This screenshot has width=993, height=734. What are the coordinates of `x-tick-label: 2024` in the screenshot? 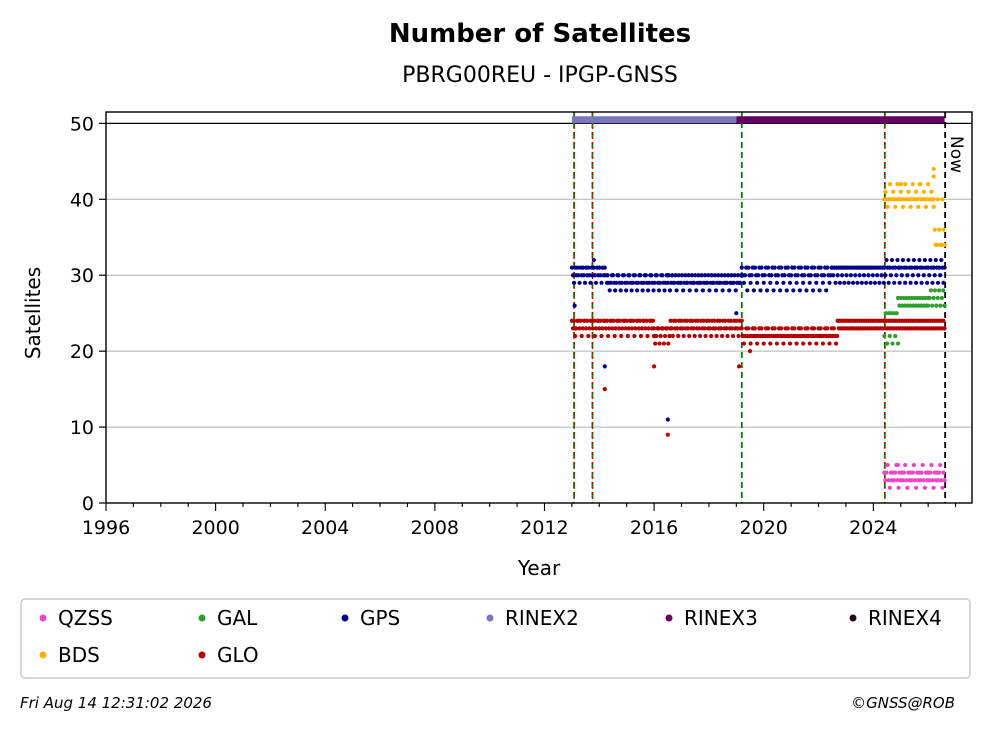 It's located at (873, 528).